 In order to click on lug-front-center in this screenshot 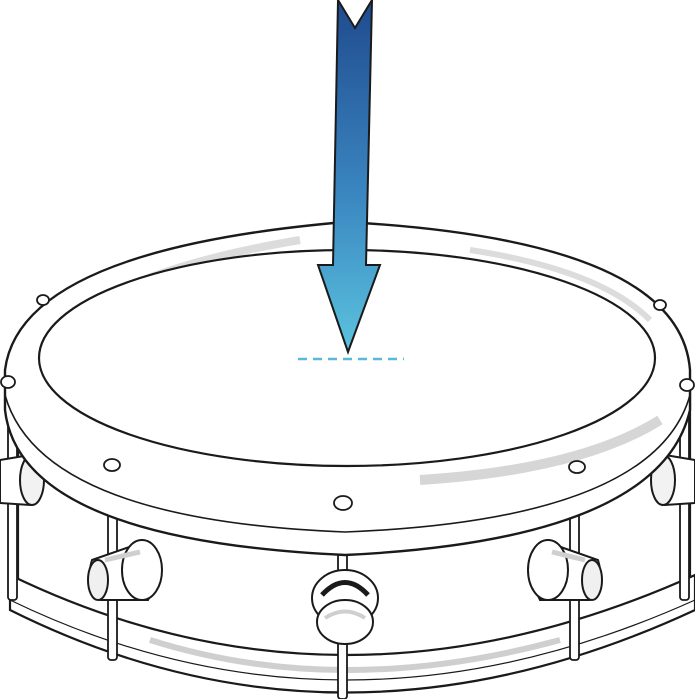, I will do `click(345, 607)`.